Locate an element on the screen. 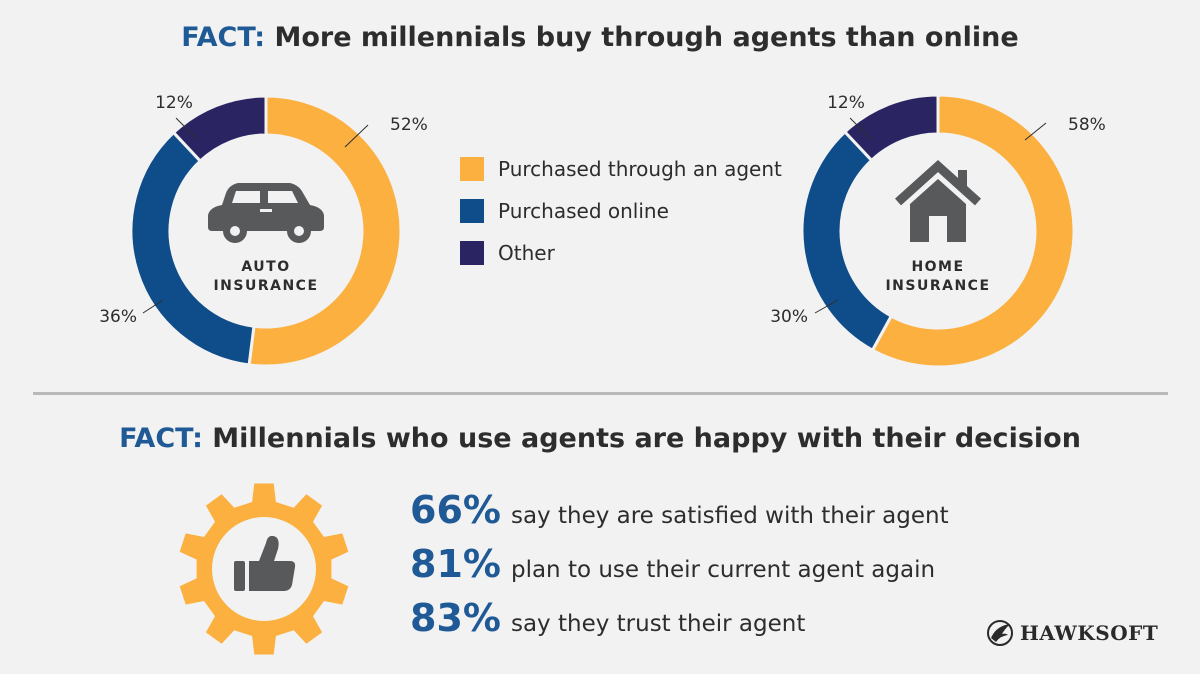 The image size is (1200, 674). legend-item-agent: Purchased through an agent is located at coordinates (621, 169).